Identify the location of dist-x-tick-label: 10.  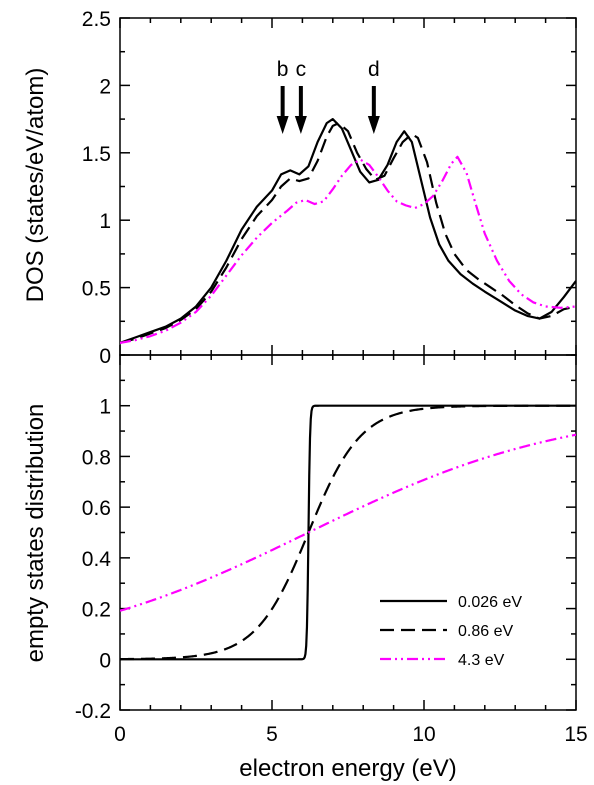
(423, 734).